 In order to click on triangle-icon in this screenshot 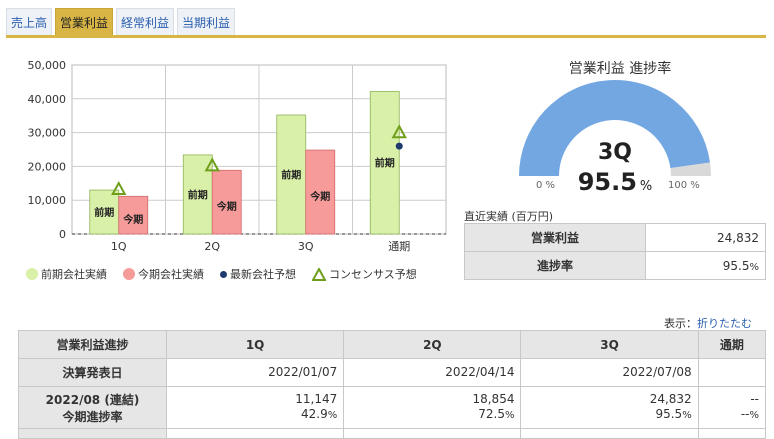, I will do `click(319, 274)`.